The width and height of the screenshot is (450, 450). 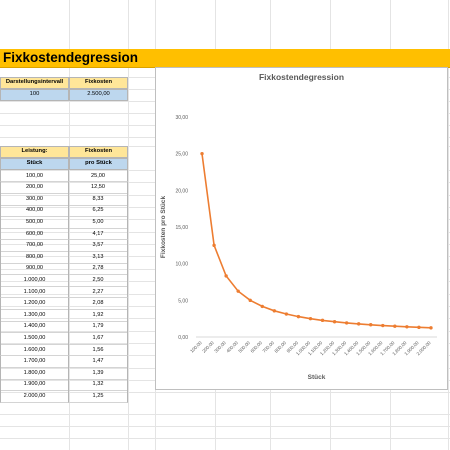 I want to click on table-row: 400,00 6,25, so click(x=64, y=211).